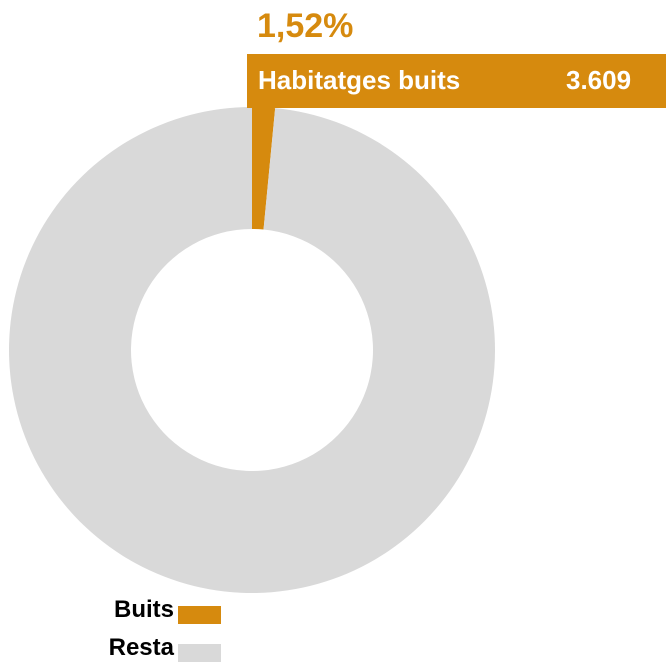 Image resolution: width=666 pixels, height=666 pixels. I want to click on callout-value: 3.609, so click(599, 80).